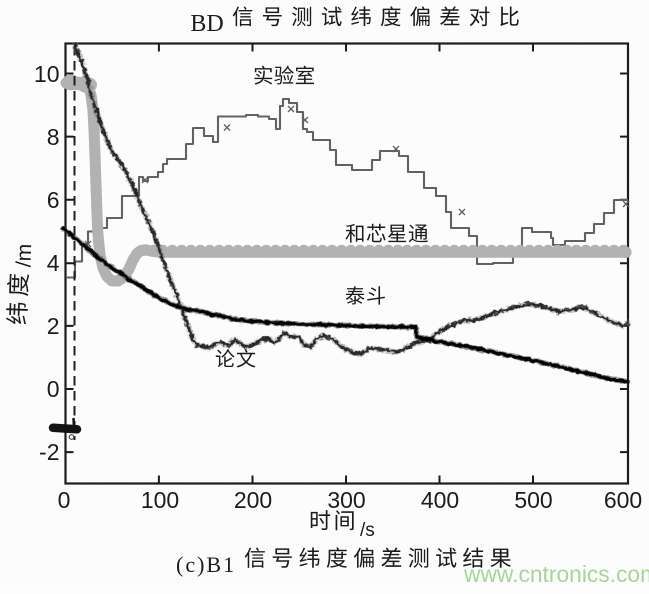 The image size is (649, 594). Describe the element at coordinates (206, 564) in the screenshot. I see `svg-text: (c)B1` at that location.